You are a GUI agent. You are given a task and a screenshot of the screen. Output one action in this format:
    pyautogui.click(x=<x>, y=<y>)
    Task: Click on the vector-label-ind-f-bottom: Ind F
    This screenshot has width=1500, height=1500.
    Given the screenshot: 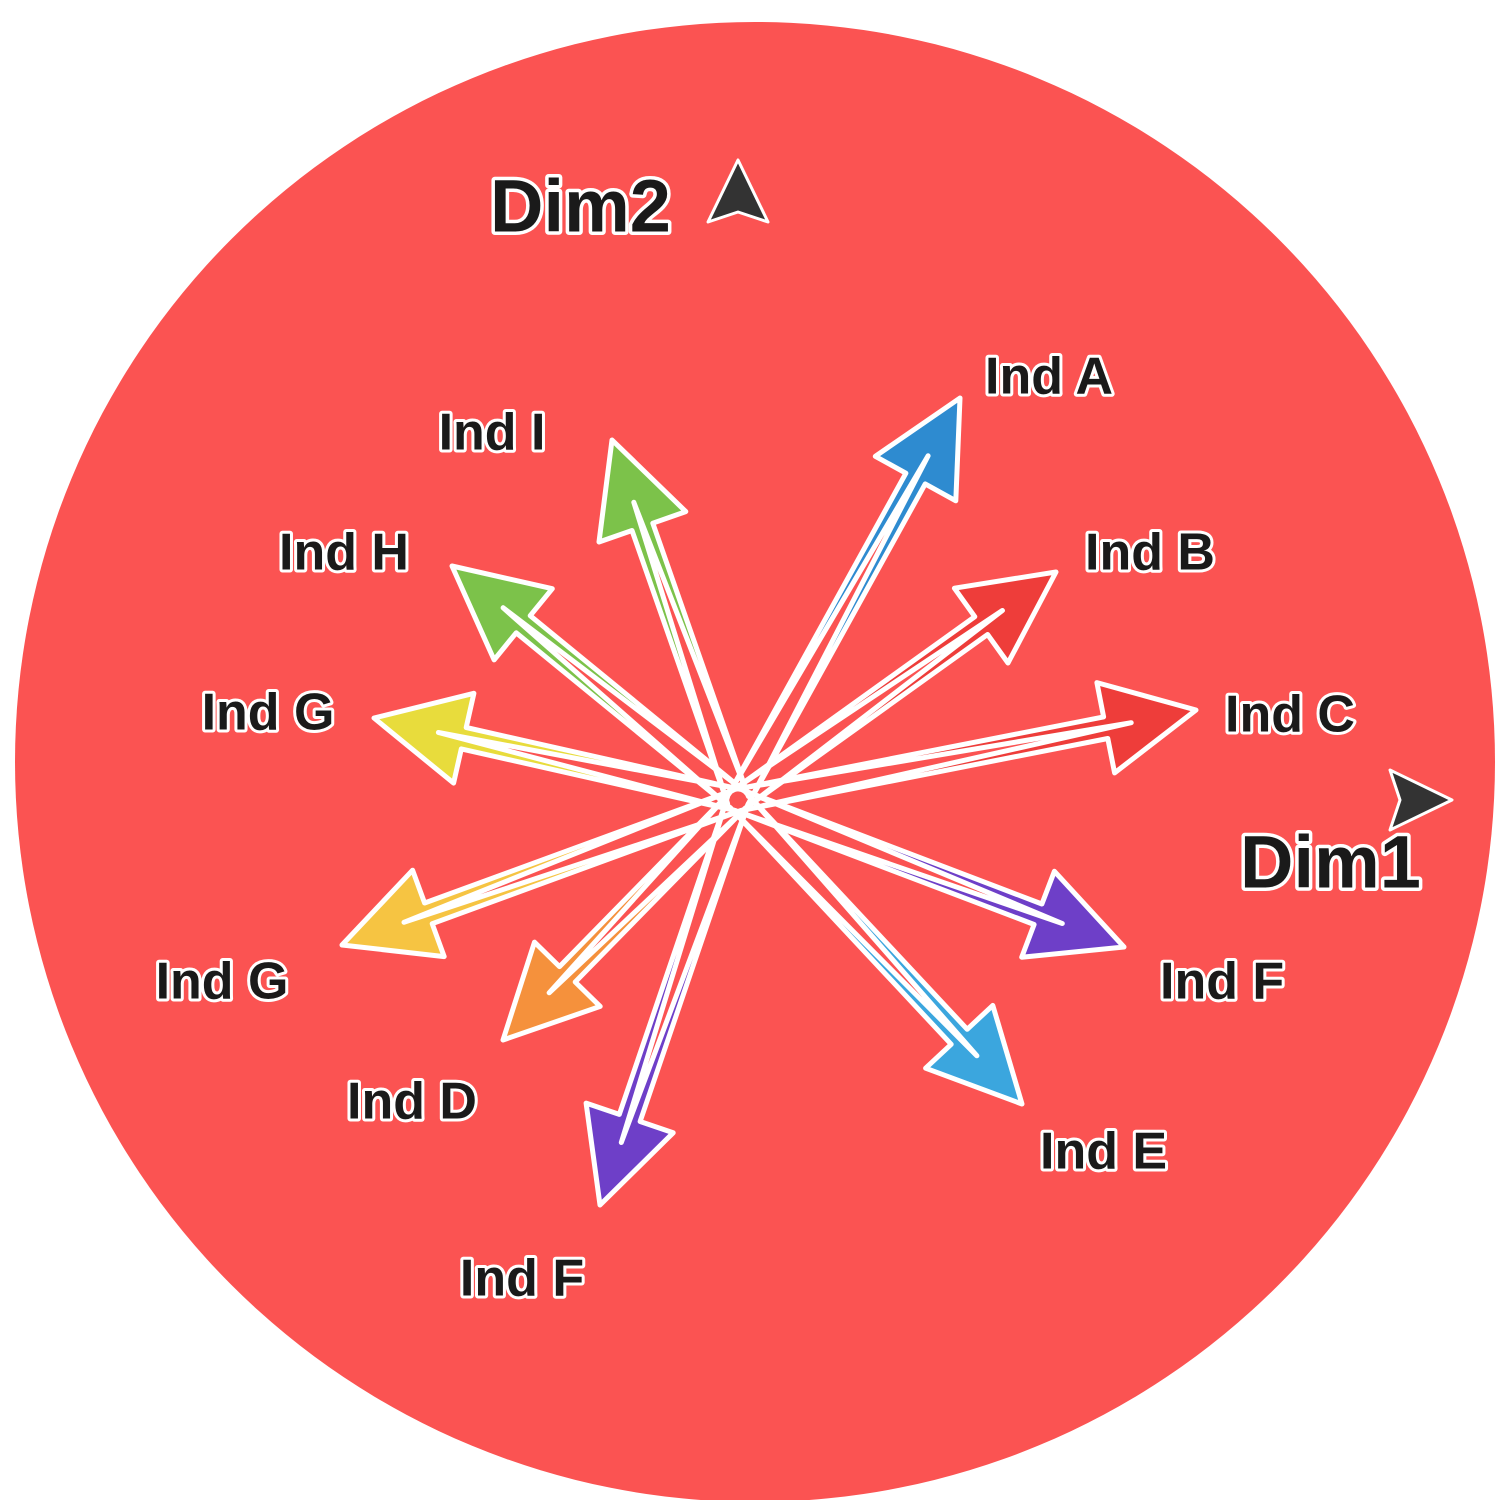 What is the action you would take?
    pyautogui.click(x=522, y=1279)
    